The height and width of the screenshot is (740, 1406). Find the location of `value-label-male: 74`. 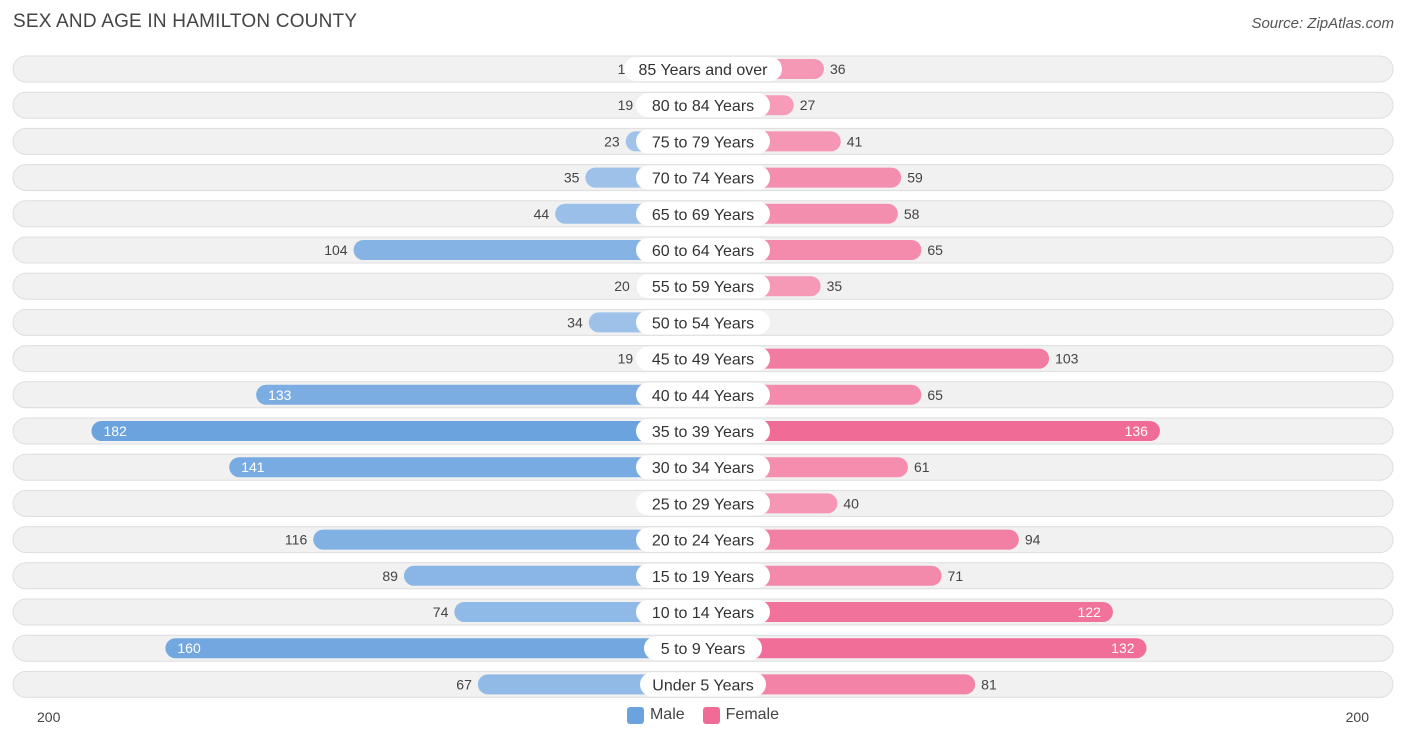

value-label-male: 74 is located at coordinates (441, 612).